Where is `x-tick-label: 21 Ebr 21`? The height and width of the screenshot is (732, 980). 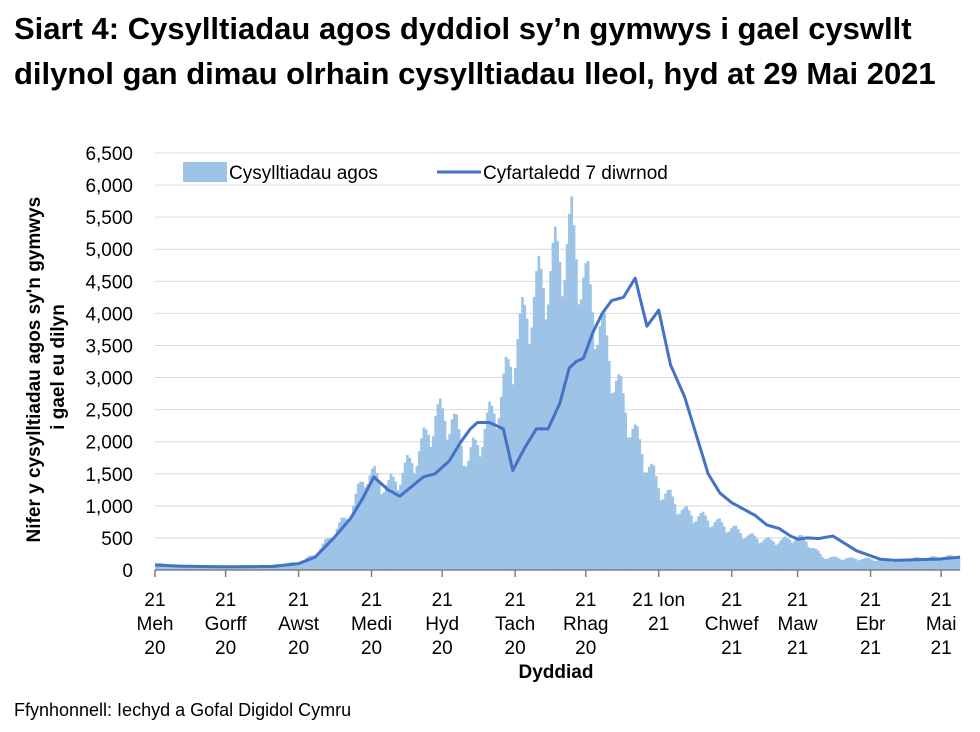
x-tick-label: 21 Ebr 21 is located at coordinates (871, 624).